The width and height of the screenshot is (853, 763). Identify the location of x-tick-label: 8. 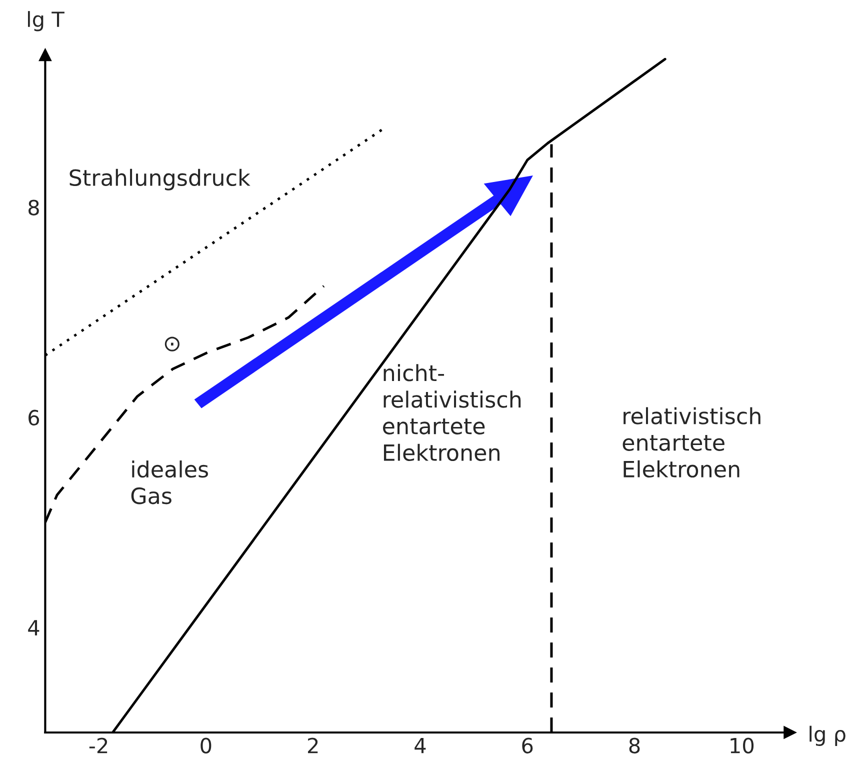
(634, 746).